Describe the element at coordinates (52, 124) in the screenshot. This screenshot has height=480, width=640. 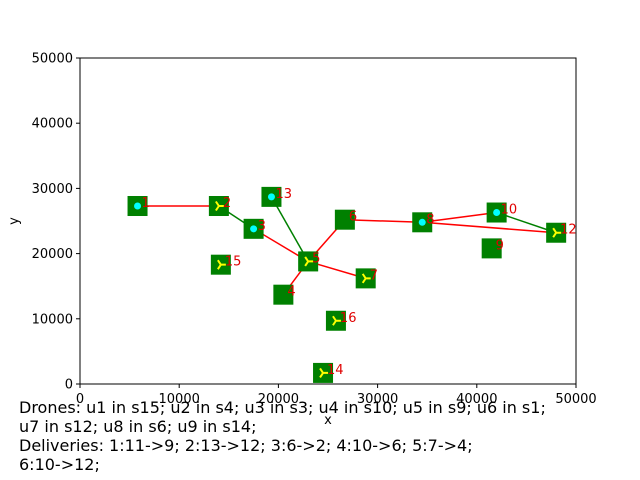
I see `y-tick-label: 40000` at that location.